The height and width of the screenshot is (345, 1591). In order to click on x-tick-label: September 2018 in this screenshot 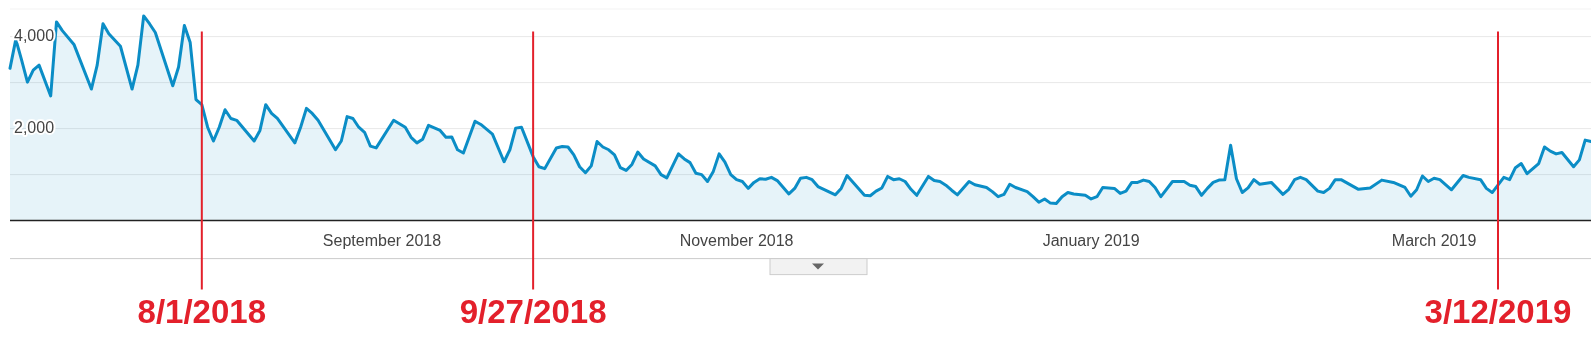, I will do `click(382, 240)`.